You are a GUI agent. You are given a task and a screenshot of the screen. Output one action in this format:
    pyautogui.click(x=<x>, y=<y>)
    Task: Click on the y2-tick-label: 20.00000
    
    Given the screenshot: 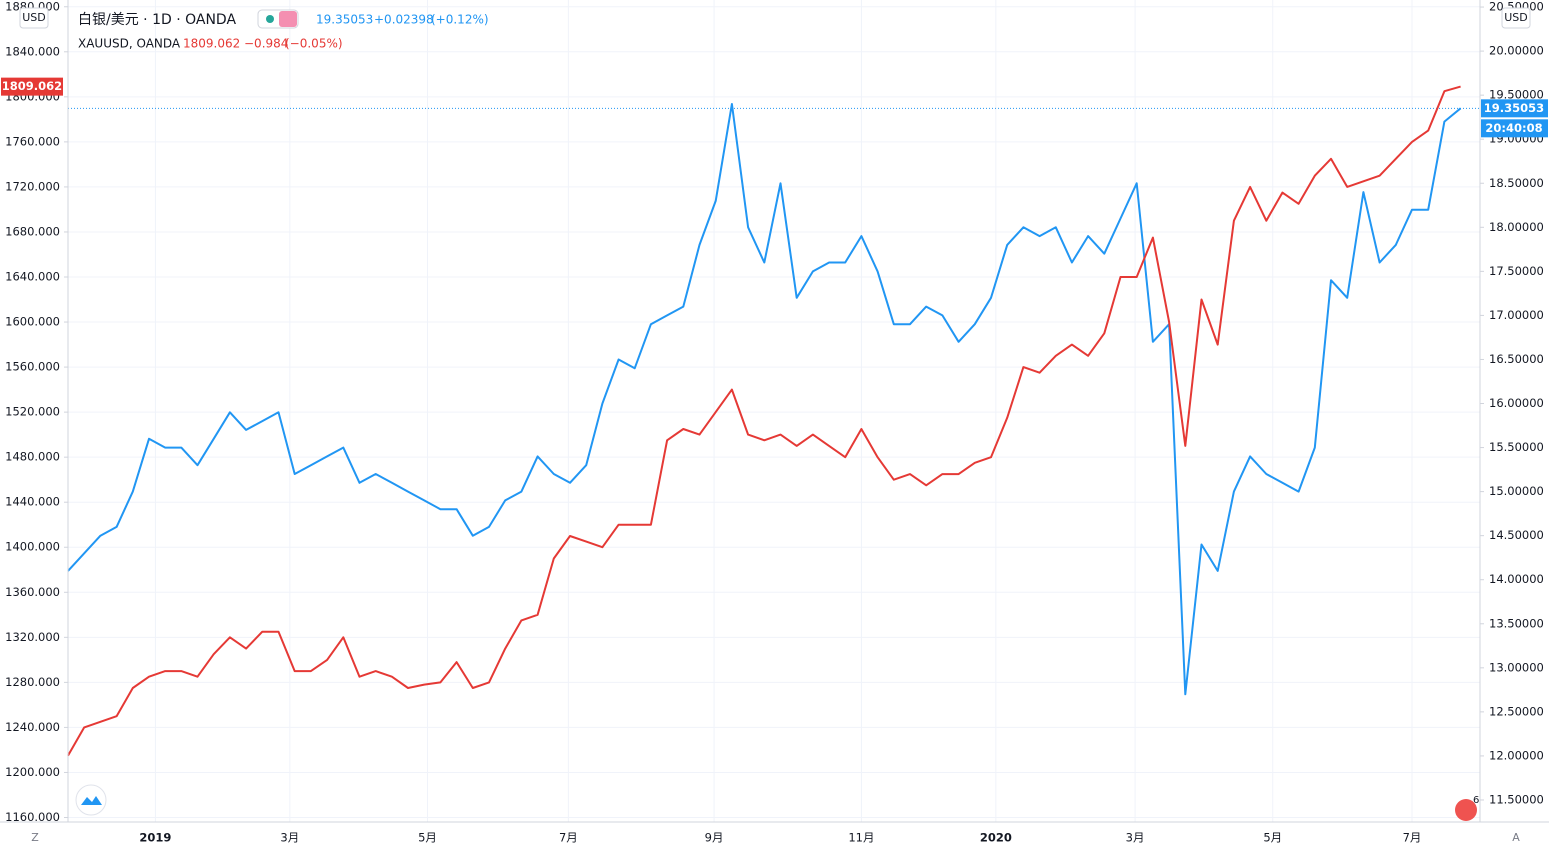 What is the action you would take?
    pyautogui.click(x=1516, y=51)
    